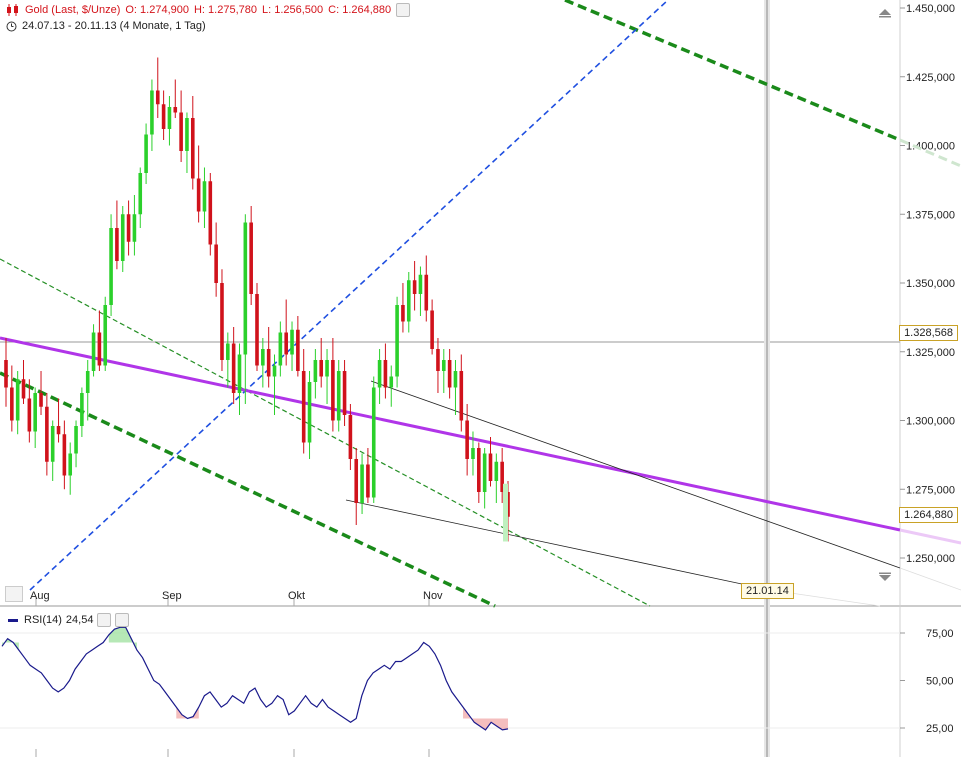 Image resolution: width=961 pixels, height=757 pixels. What do you see at coordinates (13, 10) in the screenshot?
I see `candlestick-icon` at bounding box center [13, 10].